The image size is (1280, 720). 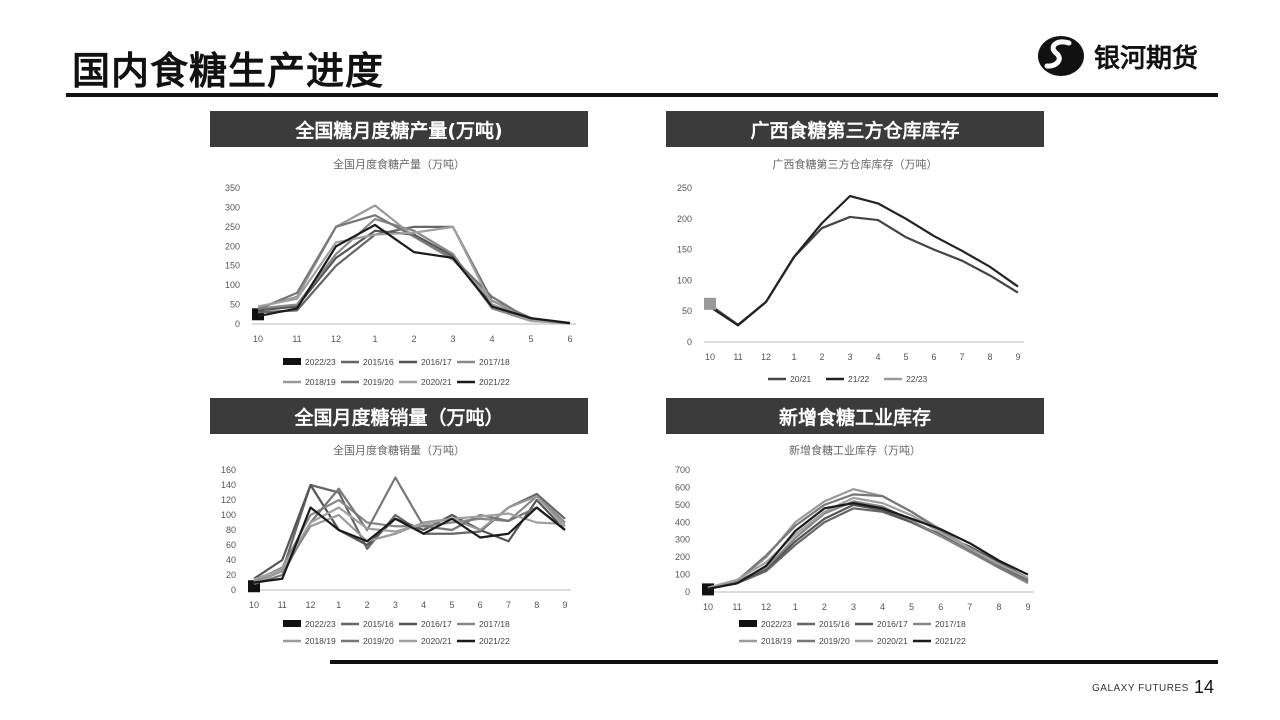 I want to click on y-tick-label: 160, so click(x=228, y=470).